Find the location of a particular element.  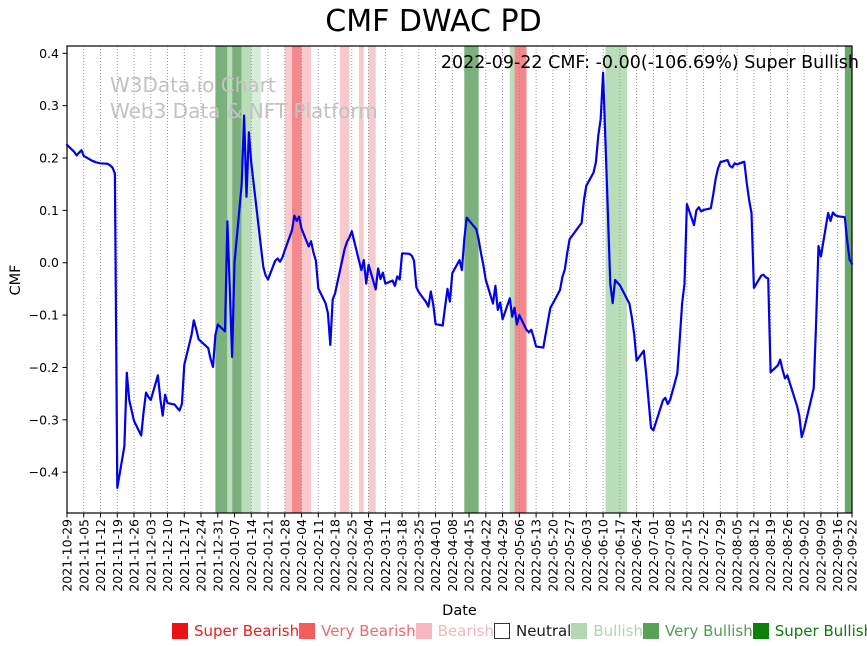

y-tick-label: 0.3 is located at coordinates (49, 105).